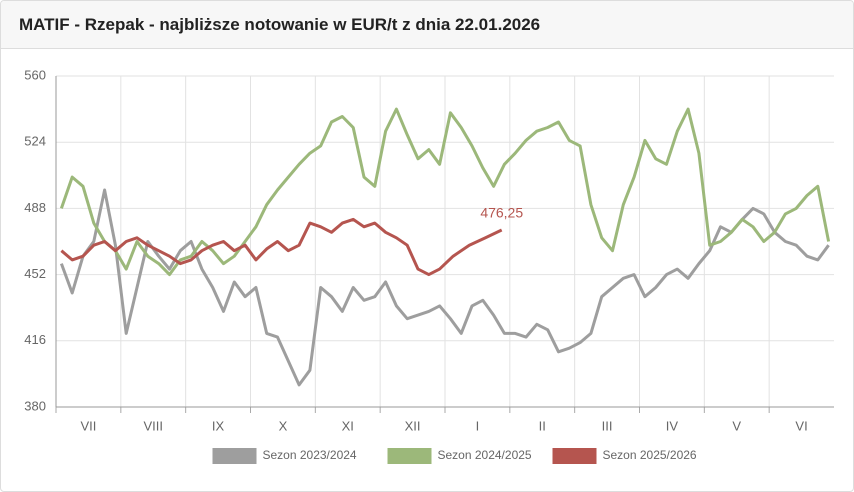 The image size is (854, 492). What do you see at coordinates (35, 207) in the screenshot?
I see `y-tick-label: 488` at bounding box center [35, 207].